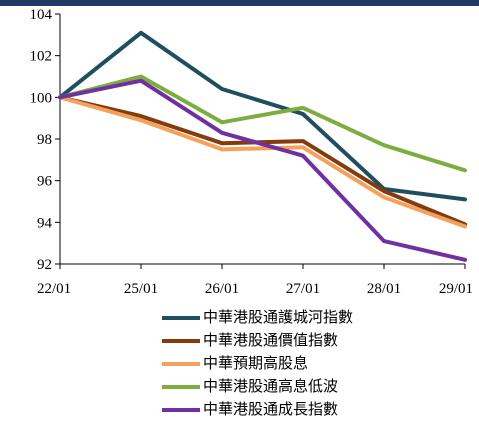  What do you see at coordinates (456, 289) in the screenshot?
I see `x-tick-label: 29/01` at bounding box center [456, 289].